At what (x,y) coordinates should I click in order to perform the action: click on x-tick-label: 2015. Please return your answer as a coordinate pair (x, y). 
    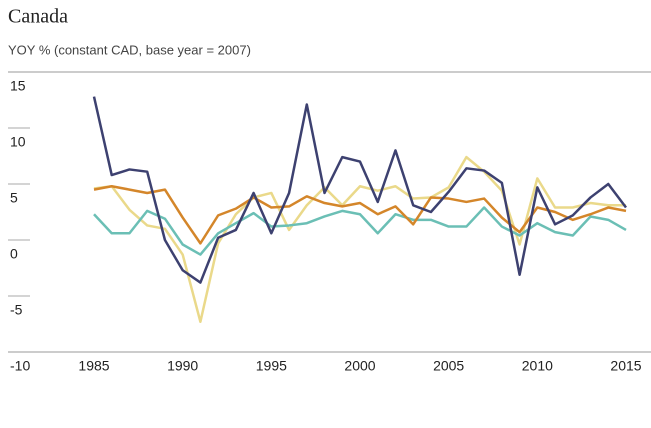
    Looking at the image, I should click on (625, 366).